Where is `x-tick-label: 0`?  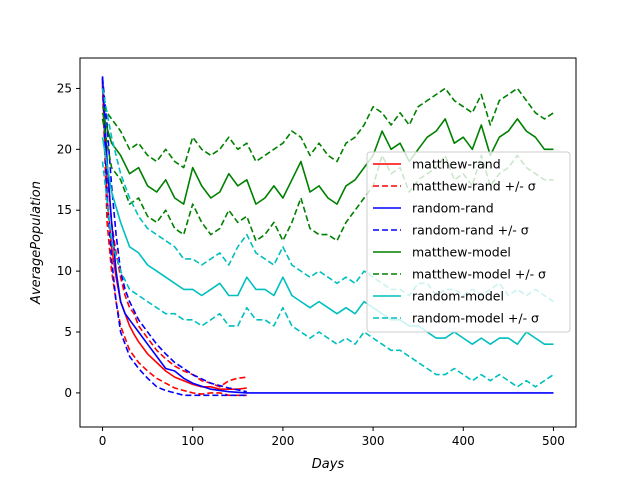 x-tick-label: 0 is located at coordinates (103, 441).